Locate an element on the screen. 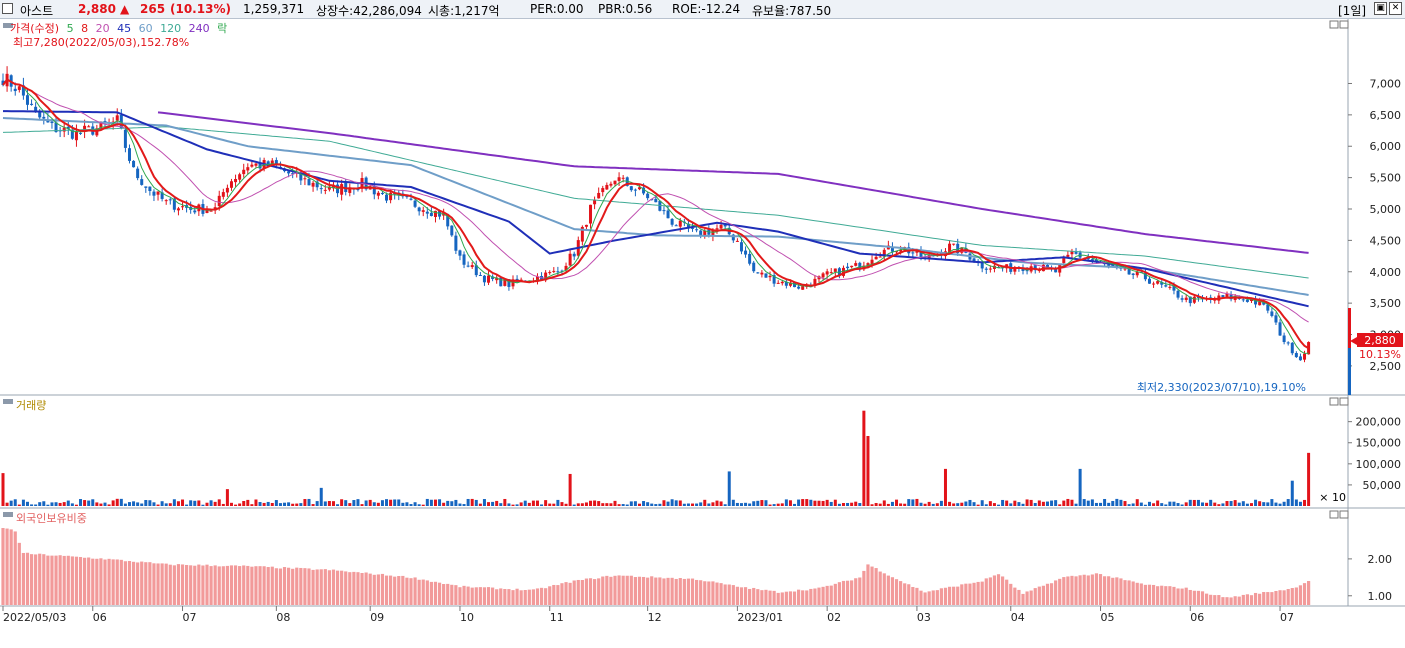  restore-icon: ▣ is located at coordinates (1380, 8).